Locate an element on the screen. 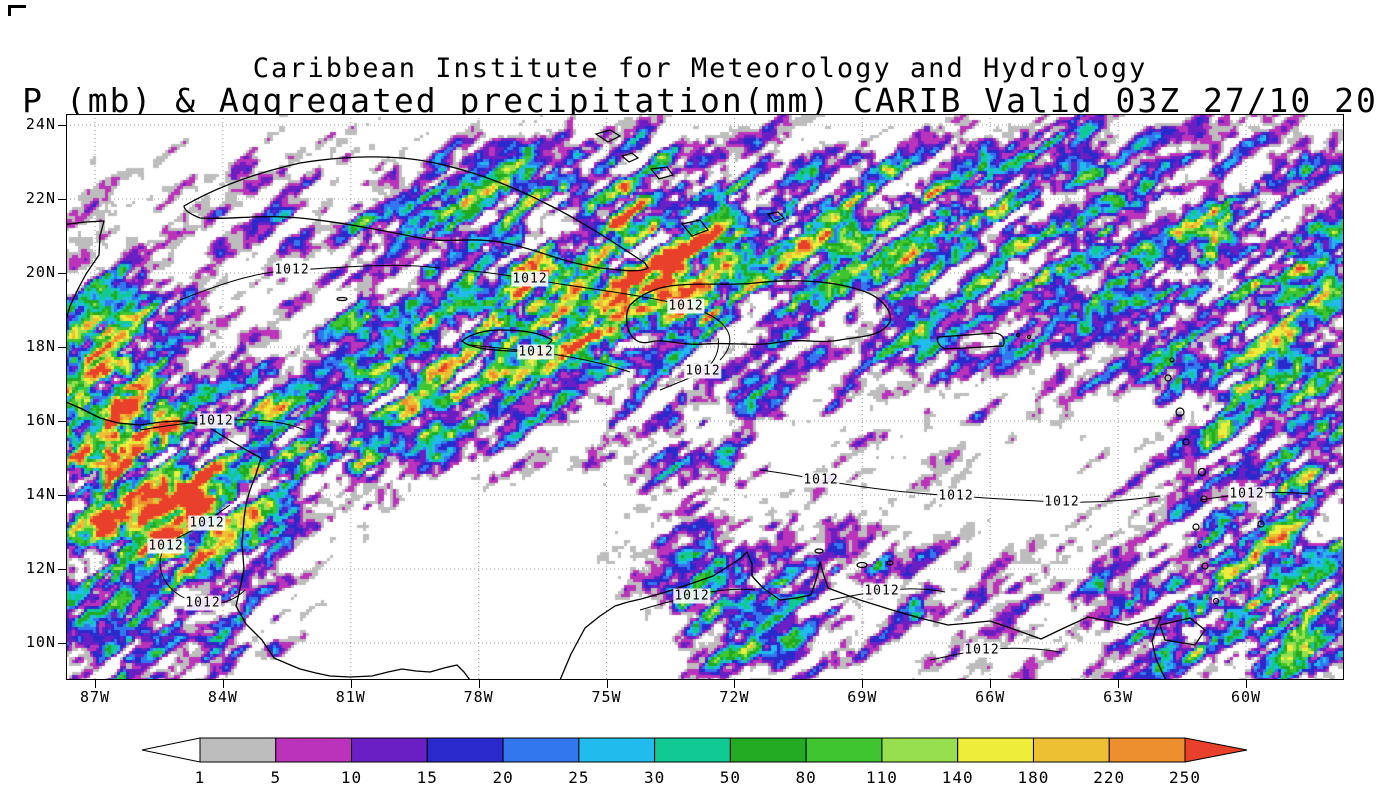 The height and width of the screenshot is (800, 1400). colorbar-level-label: 80 is located at coordinates (806, 777).